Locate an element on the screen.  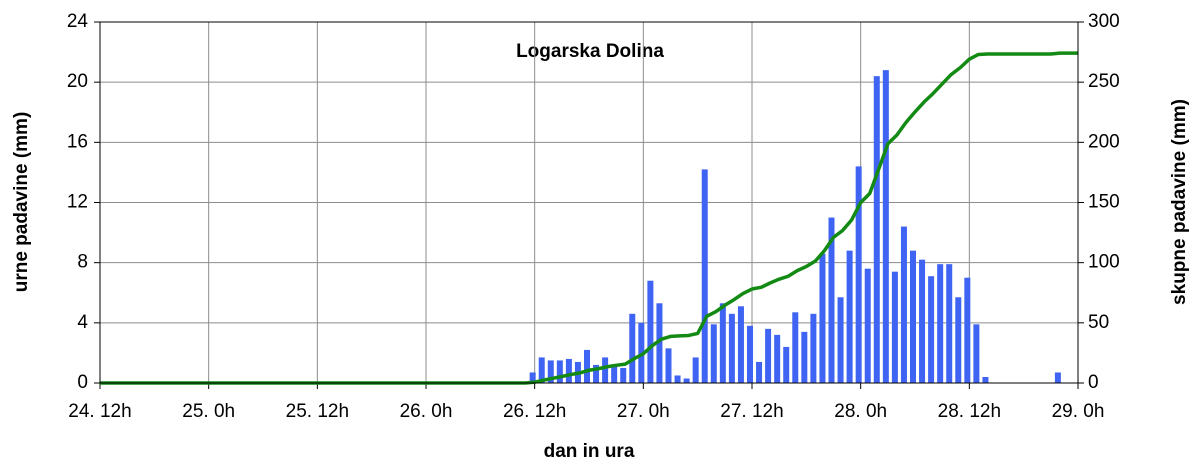
y2-tick-label: 250 is located at coordinates (1104, 81).